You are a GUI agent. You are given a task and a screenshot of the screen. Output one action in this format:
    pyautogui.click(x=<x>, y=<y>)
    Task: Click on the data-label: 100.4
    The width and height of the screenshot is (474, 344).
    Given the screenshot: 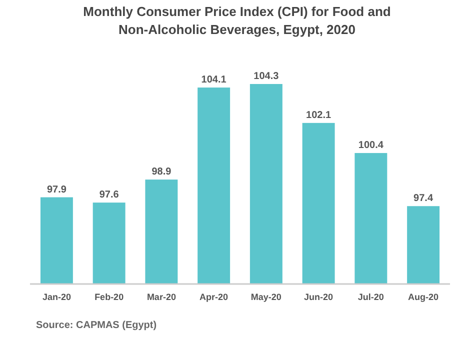 What is the action you would take?
    pyautogui.click(x=371, y=146)
    